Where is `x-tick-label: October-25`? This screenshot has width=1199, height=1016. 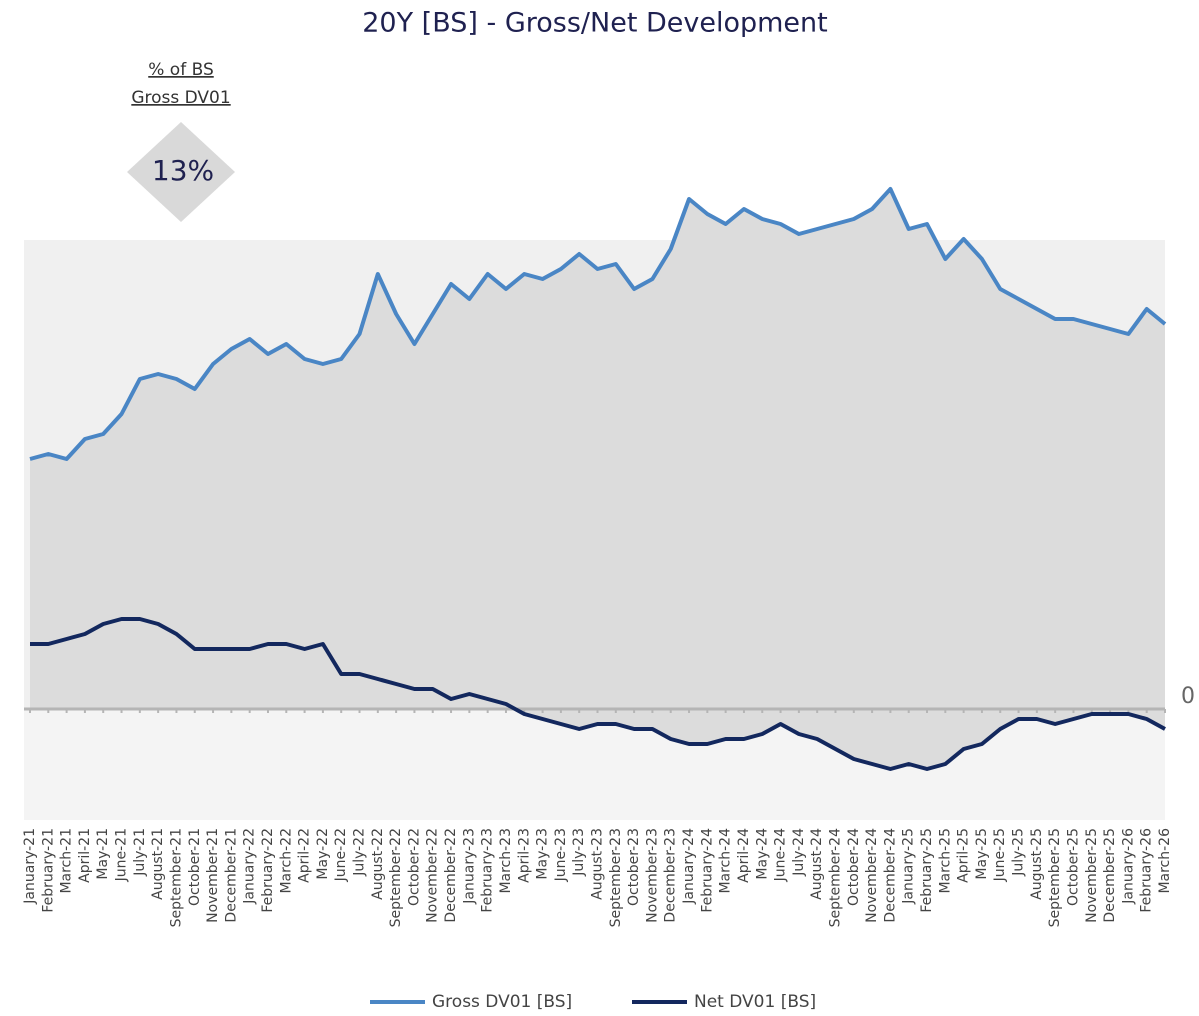 x-tick-label: October-25 is located at coordinates (1073, 867).